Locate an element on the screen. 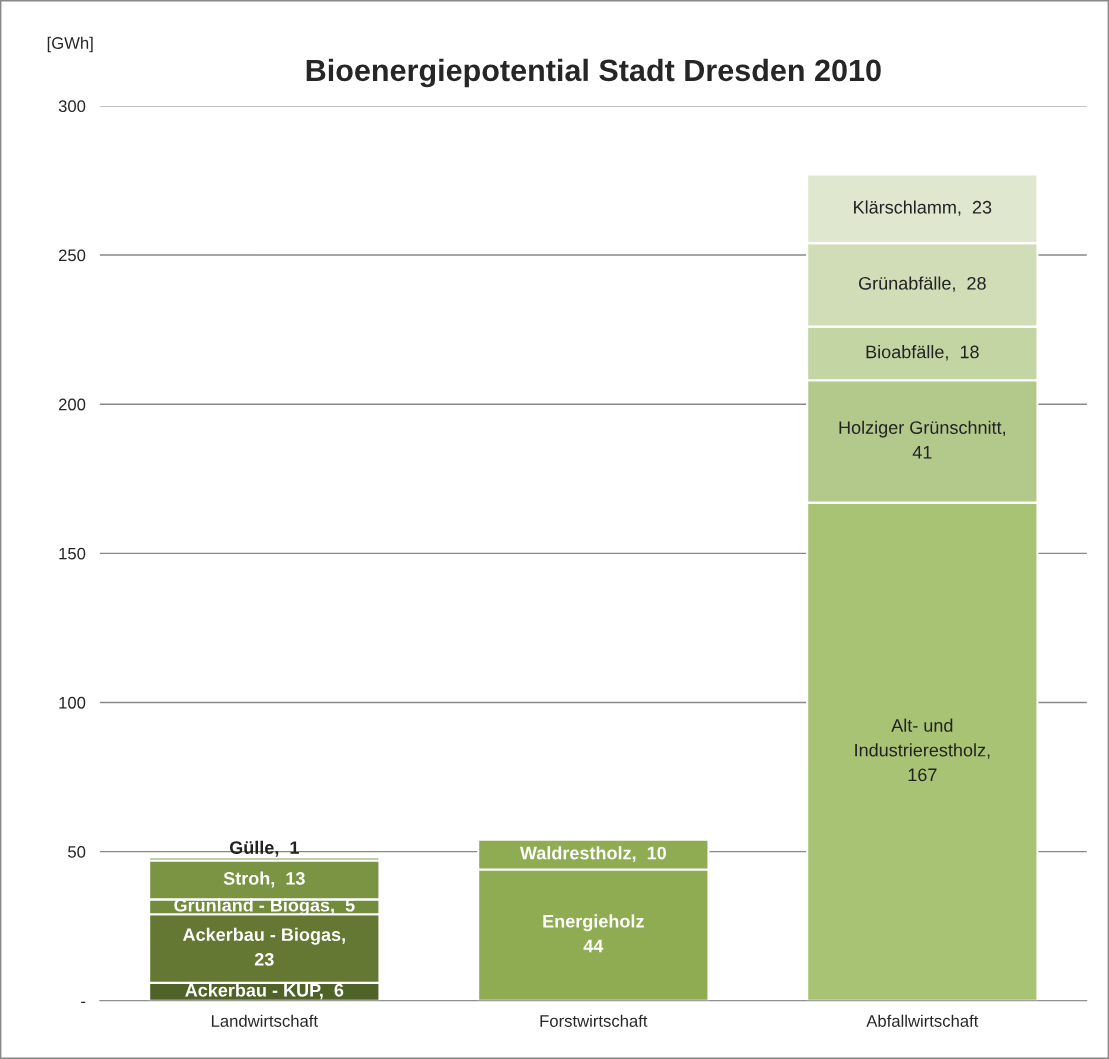  chart-title: Bioenergiepotential Stadt Dresden 2010 is located at coordinates (593, 73).